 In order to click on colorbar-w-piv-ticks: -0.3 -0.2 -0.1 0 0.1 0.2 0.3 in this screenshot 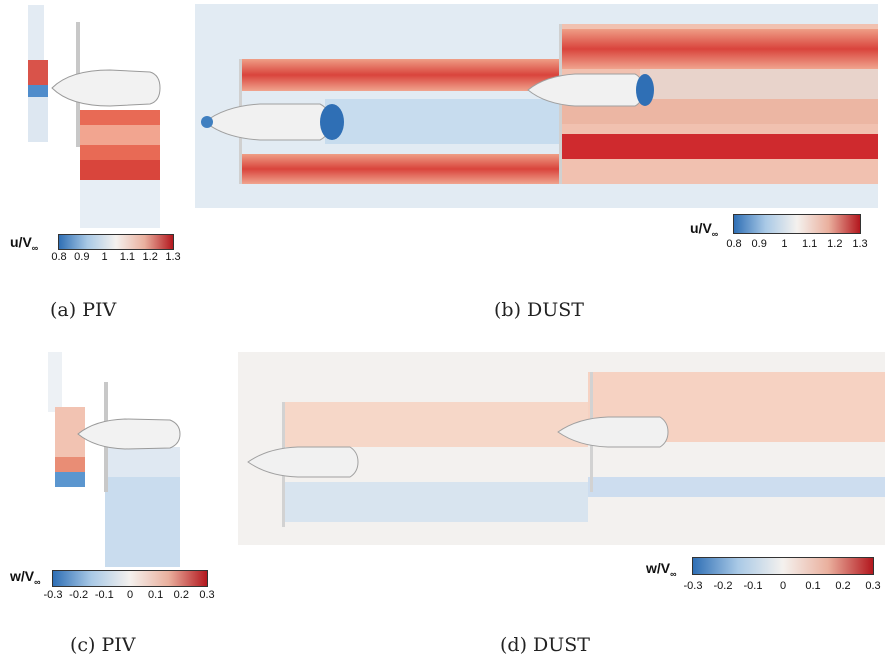, I will do `click(129, 596)`.